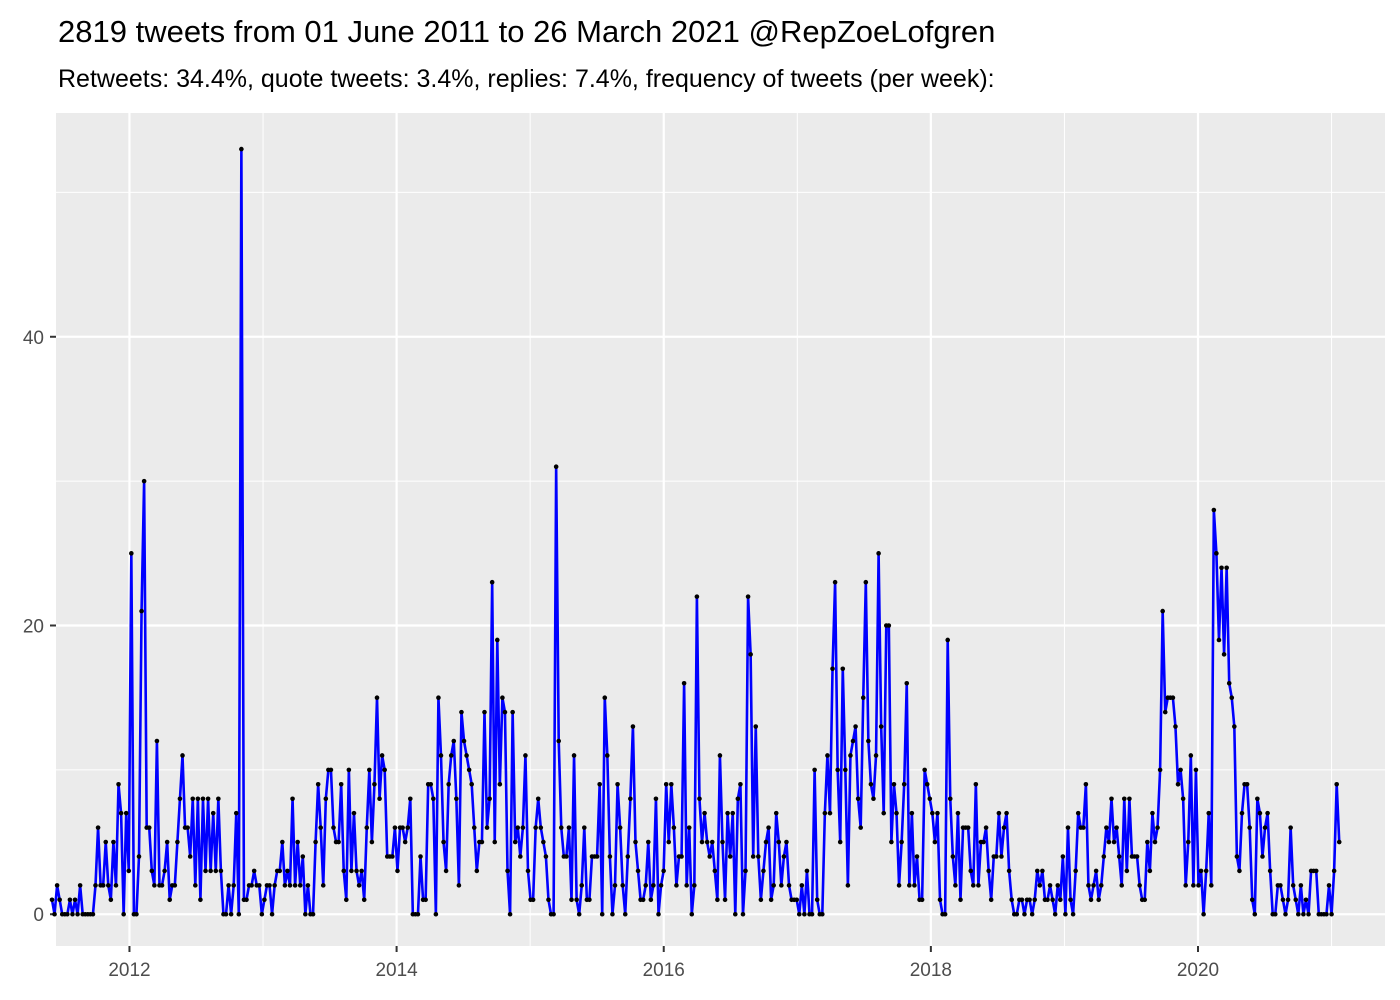 This screenshot has height=1000, width=1400. What do you see at coordinates (396, 970) in the screenshot?
I see `x-tick-label: 2014` at bounding box center [396, 970].